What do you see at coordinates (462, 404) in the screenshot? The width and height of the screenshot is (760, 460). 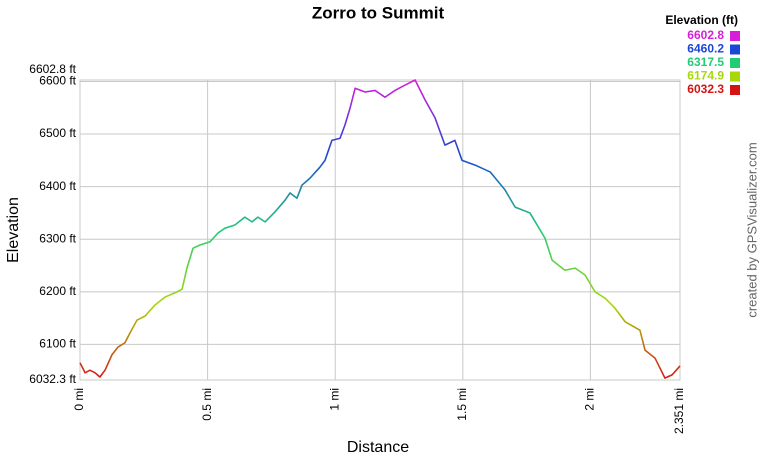 I see `x-tick-label: 1.5 mi` at bounding box center [462, 404].